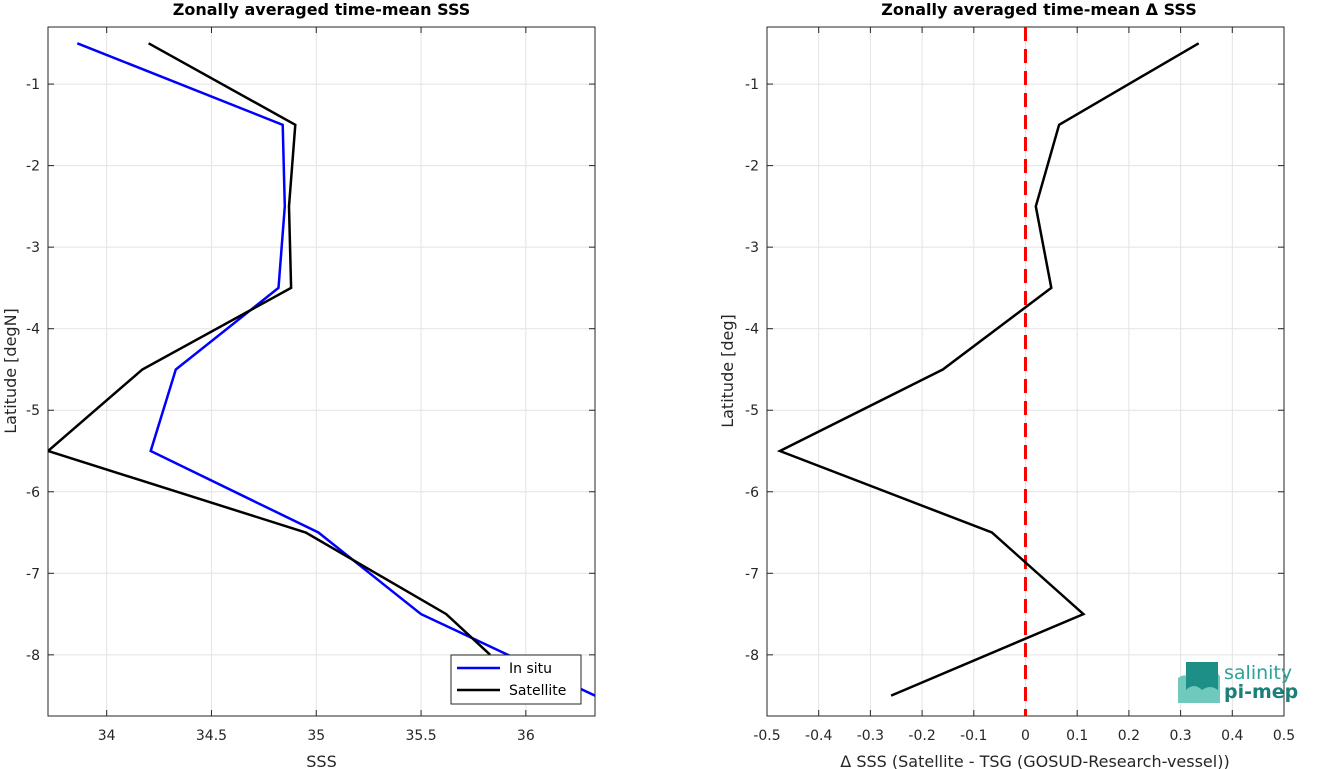  Describe the element at coordinates (1025, 736) in the screenshot. I see `right-xtick-label: 0` at that location.